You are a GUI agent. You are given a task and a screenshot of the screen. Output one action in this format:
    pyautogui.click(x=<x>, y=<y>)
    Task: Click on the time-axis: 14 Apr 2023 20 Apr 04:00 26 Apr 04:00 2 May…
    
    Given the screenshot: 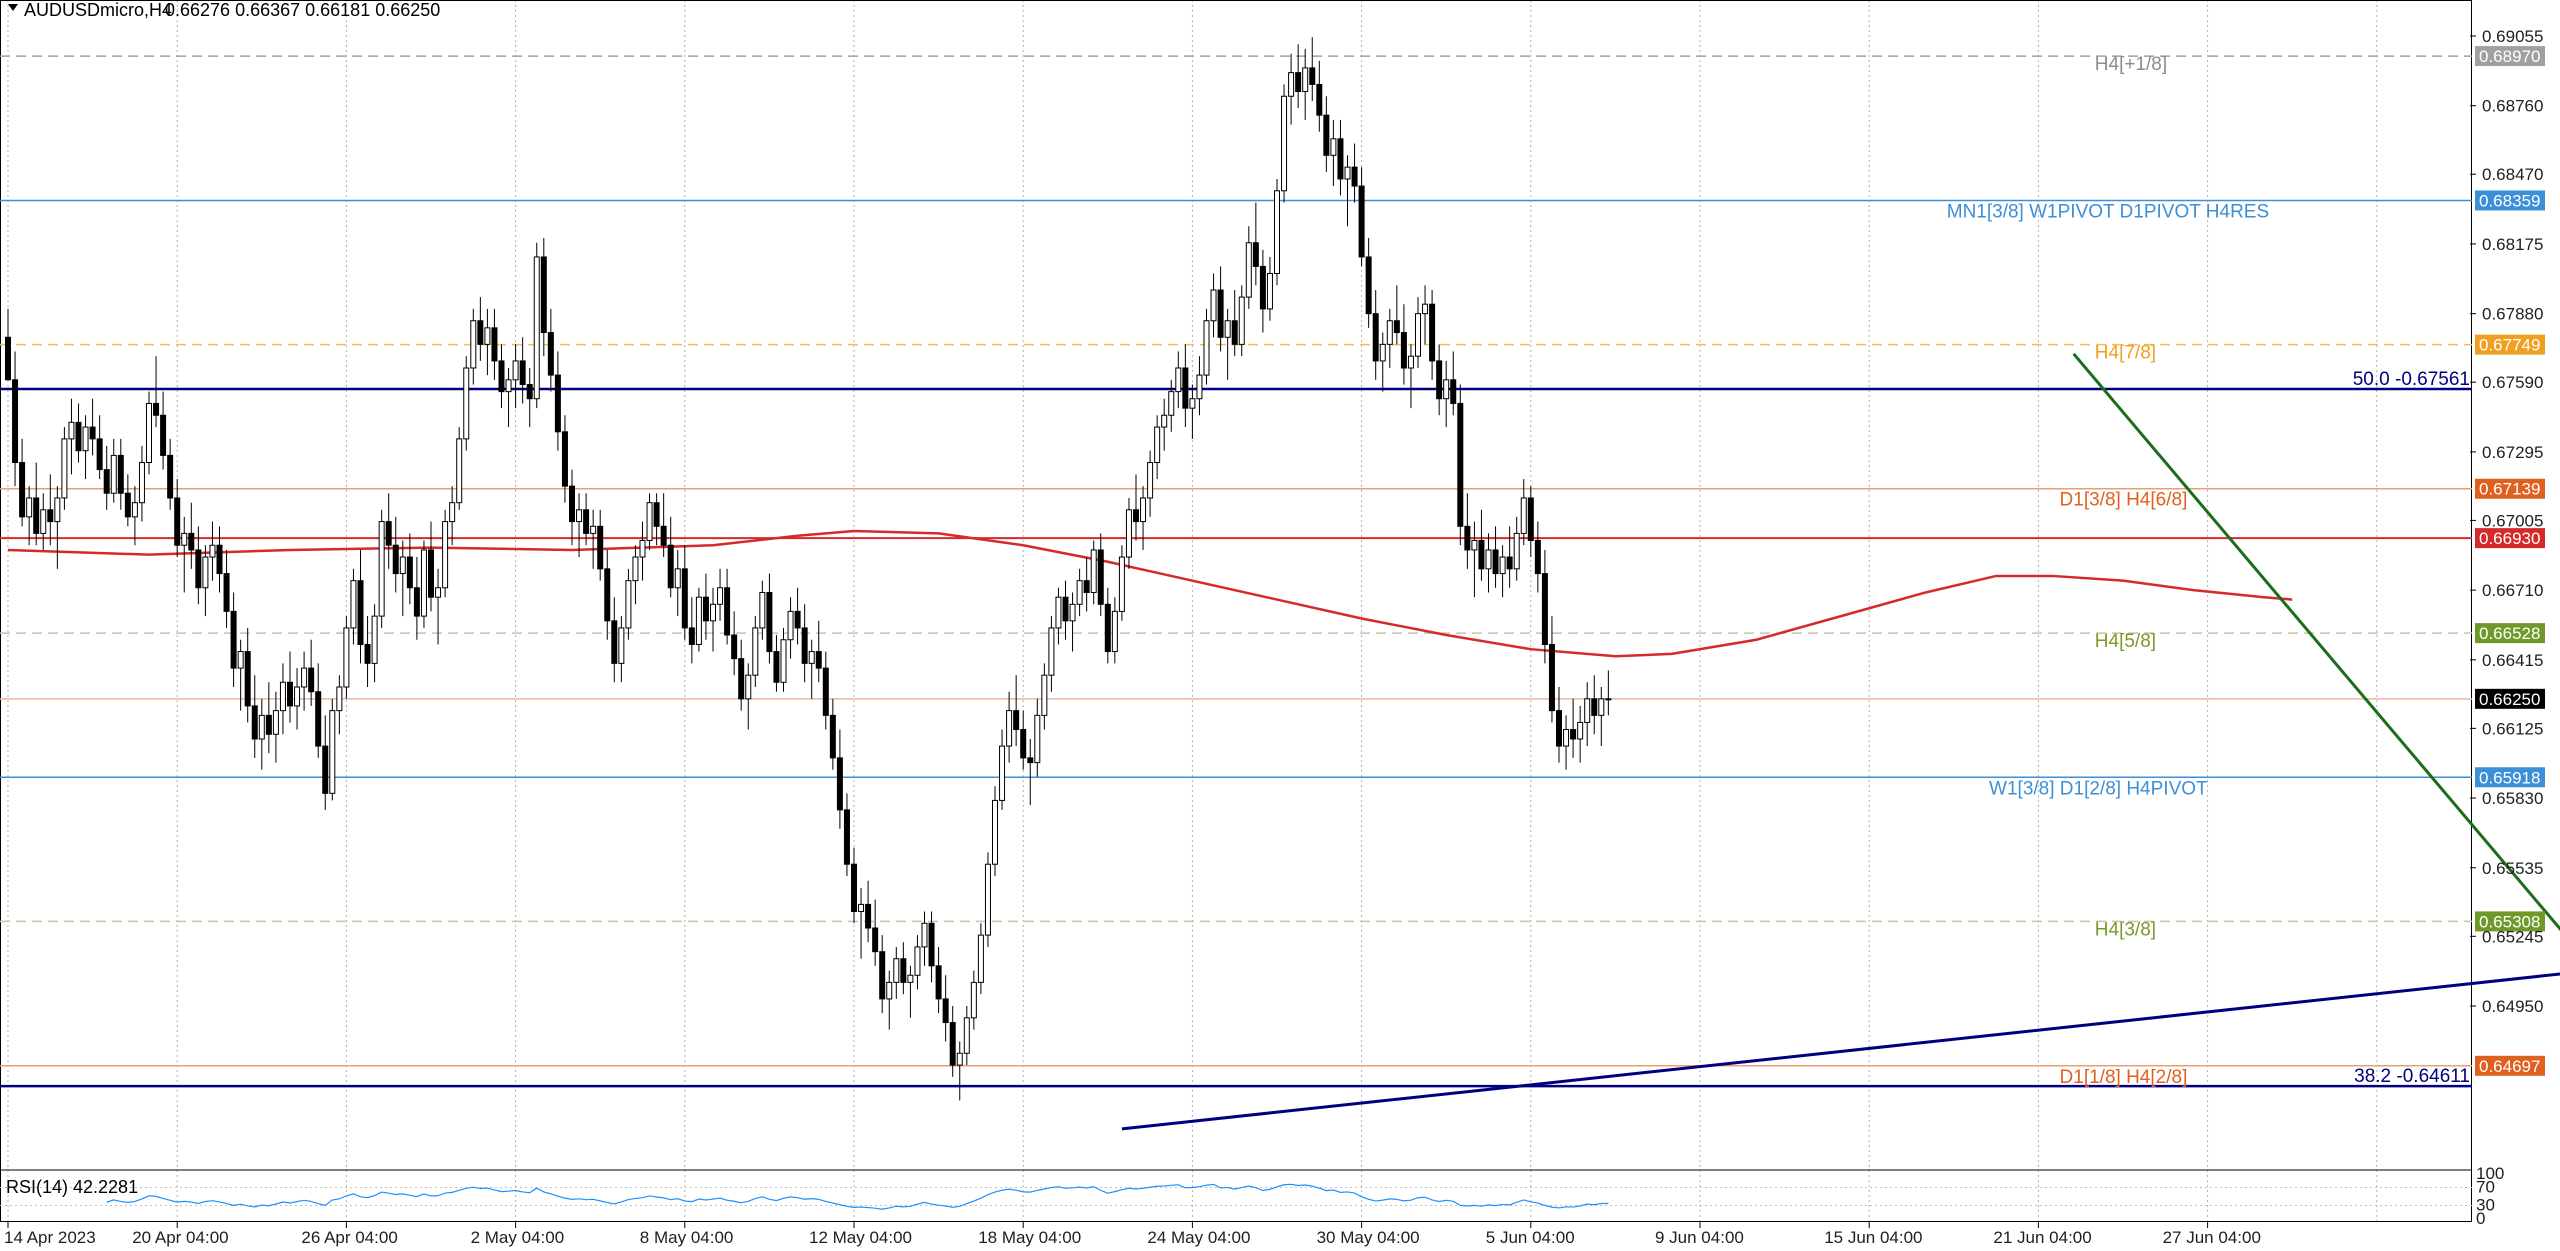 What is the action you would take?
    pyautogui.click(x=1132, y=1234)
    